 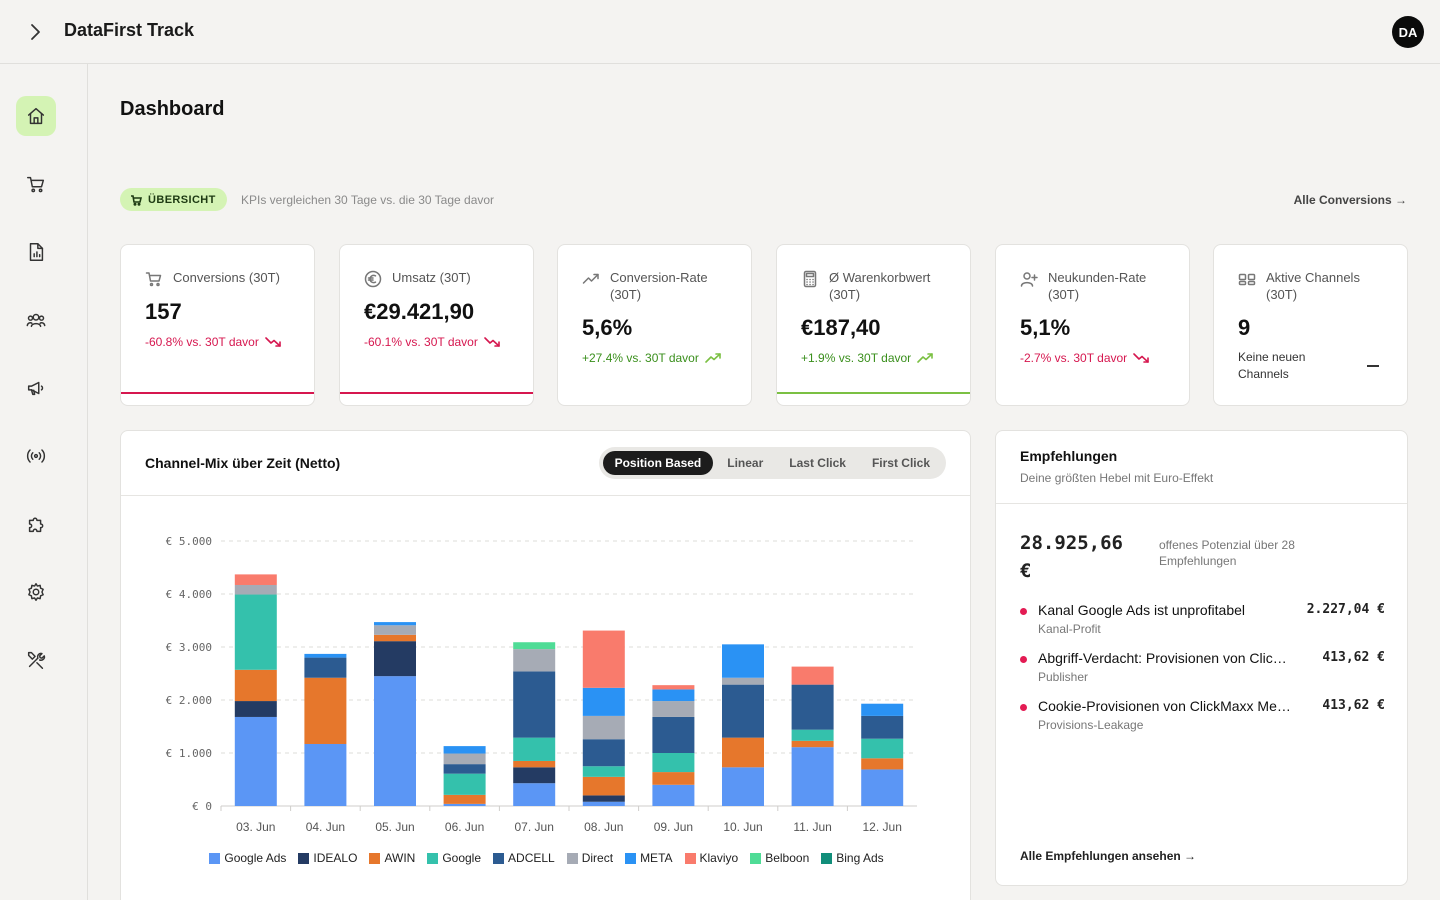 What do you see at coordinates (36, 456) in the screenshot?
I see `sidebar-item-tracking` at bounding box center [36, 456].